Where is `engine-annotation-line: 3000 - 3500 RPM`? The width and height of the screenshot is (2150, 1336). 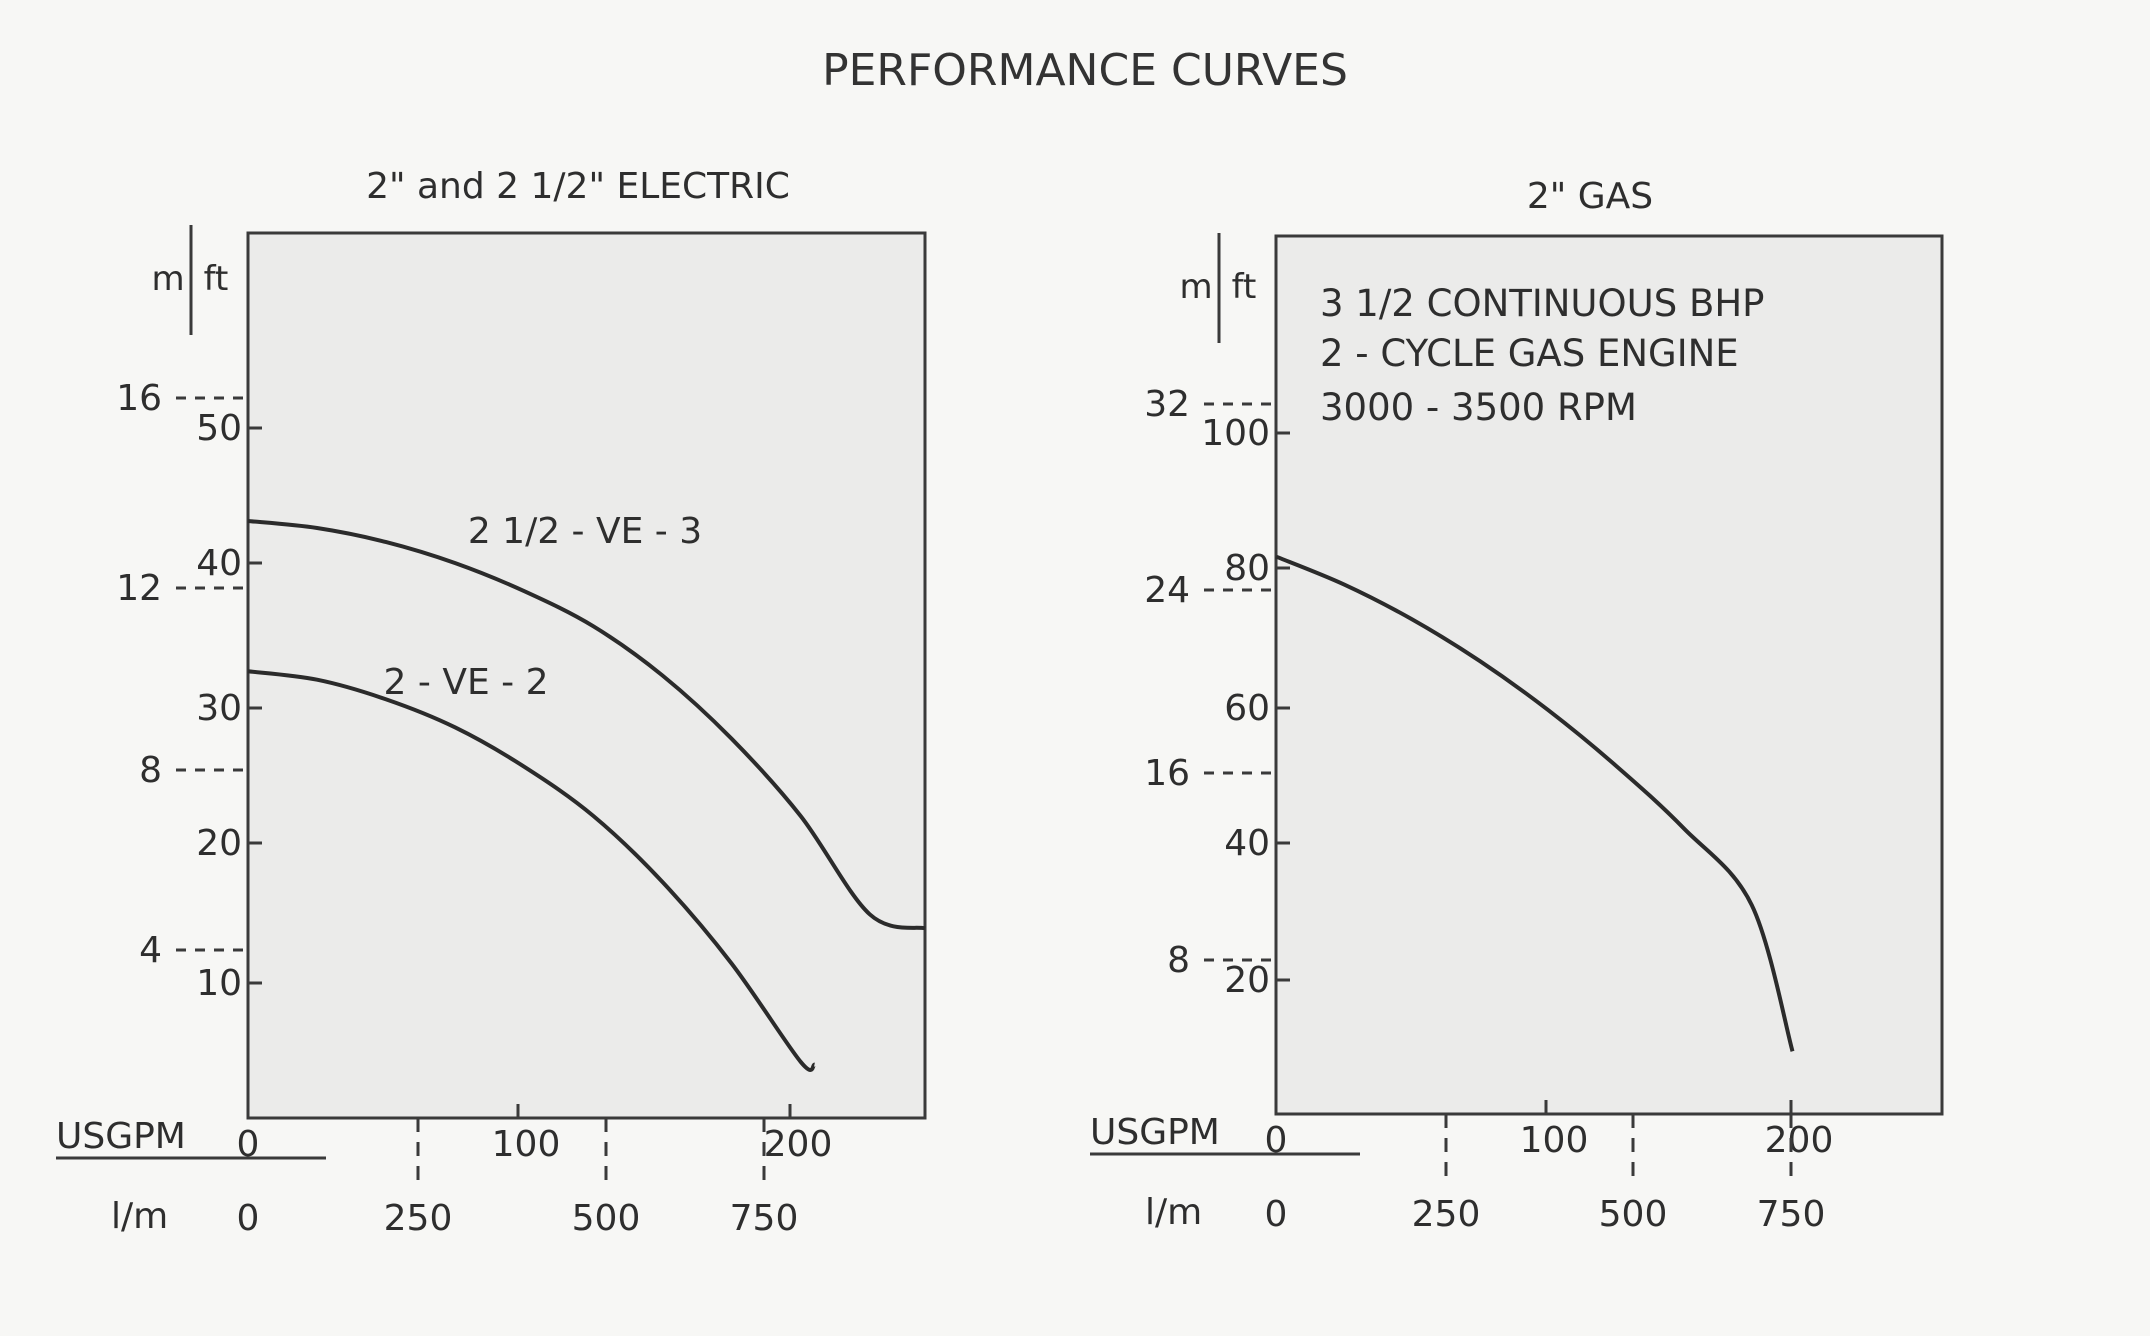
engine-annotation-line: 3000 - 3500 RPM is located at coordinates (1478, 407).